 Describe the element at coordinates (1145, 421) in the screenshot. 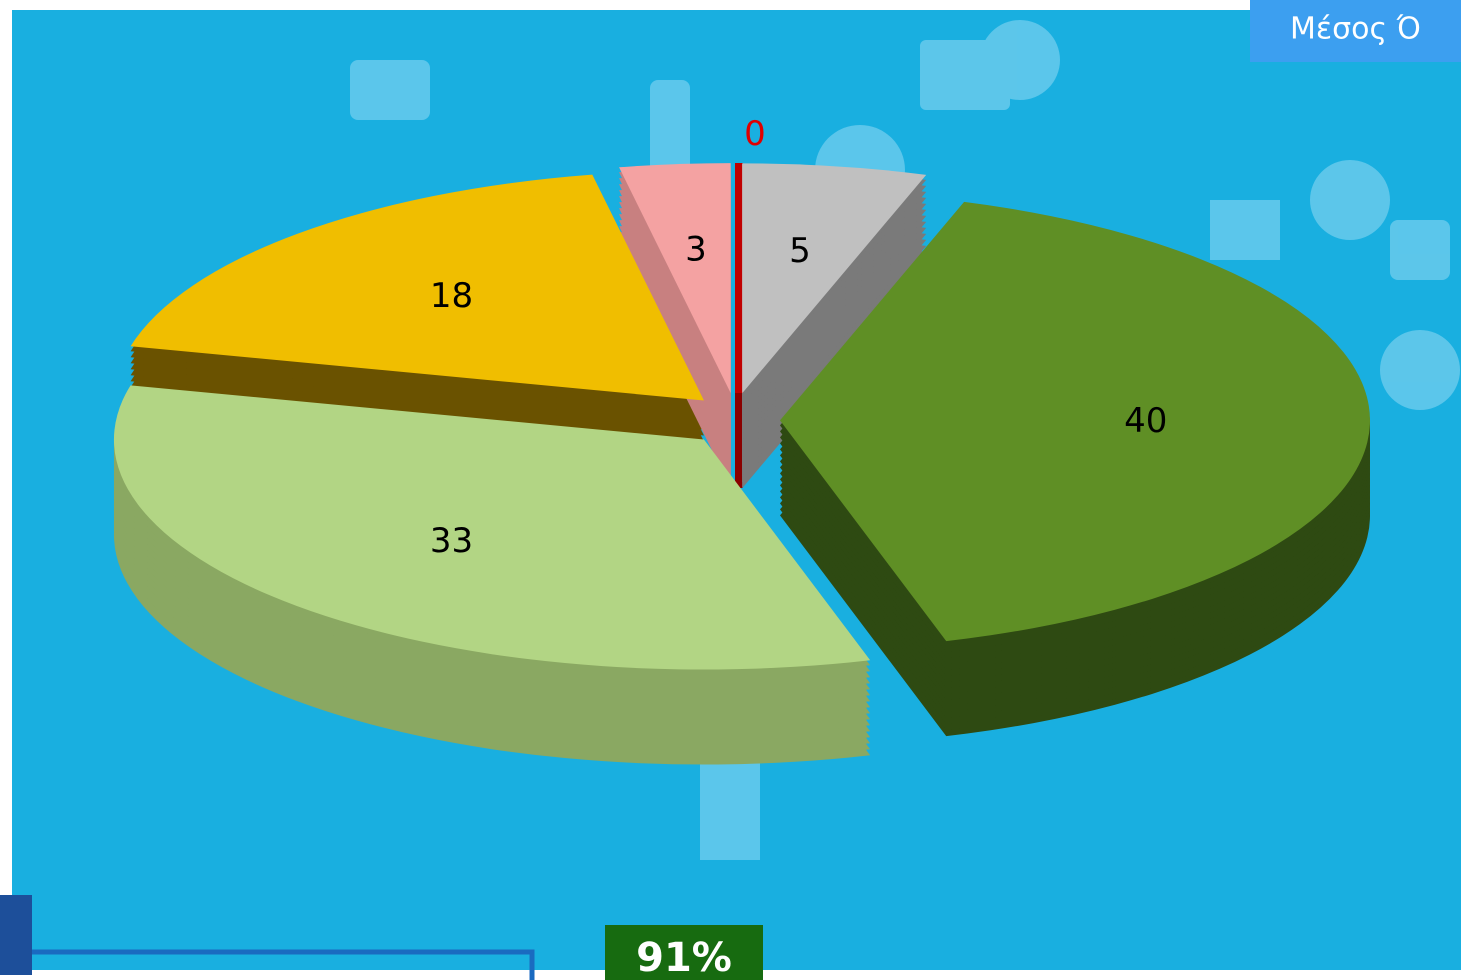

I see `data-label: 40` at that location.